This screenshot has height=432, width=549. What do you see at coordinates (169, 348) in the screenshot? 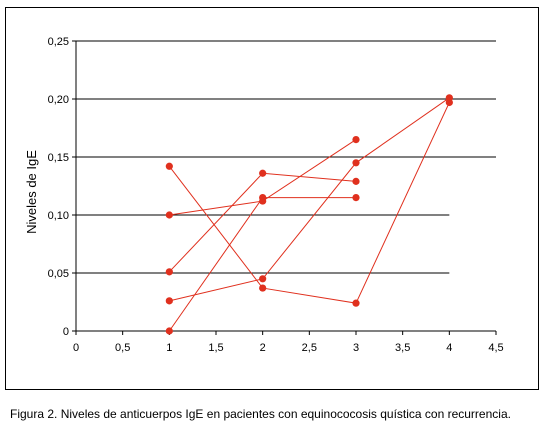
I see `x-tick-label: 1` at bounding box center [169, 348].